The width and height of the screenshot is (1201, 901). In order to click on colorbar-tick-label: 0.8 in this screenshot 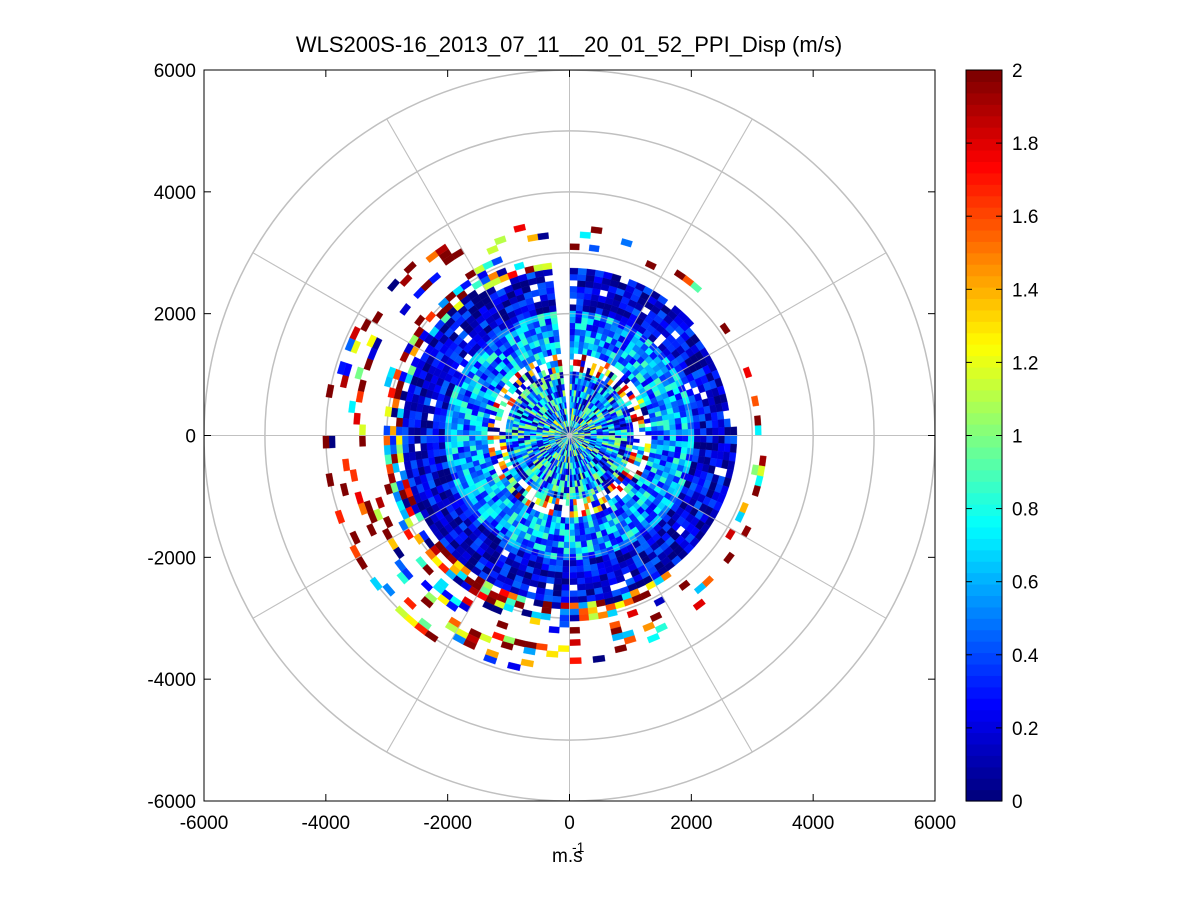, I will do `click(1025, 510)`.